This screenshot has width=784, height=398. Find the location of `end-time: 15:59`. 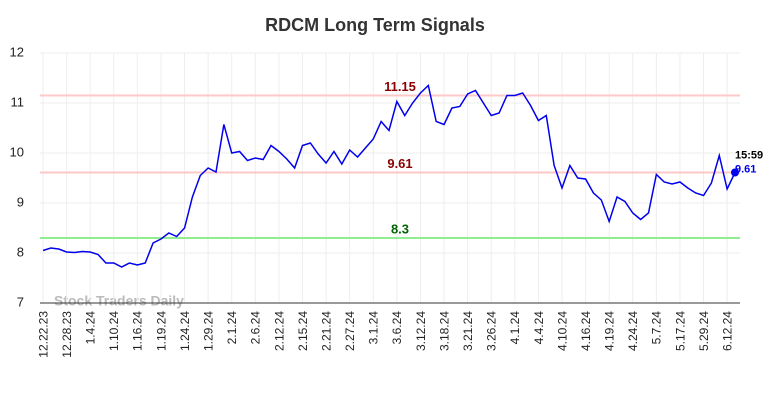

end-time: 15:59 is located at coordinates (749, 155).